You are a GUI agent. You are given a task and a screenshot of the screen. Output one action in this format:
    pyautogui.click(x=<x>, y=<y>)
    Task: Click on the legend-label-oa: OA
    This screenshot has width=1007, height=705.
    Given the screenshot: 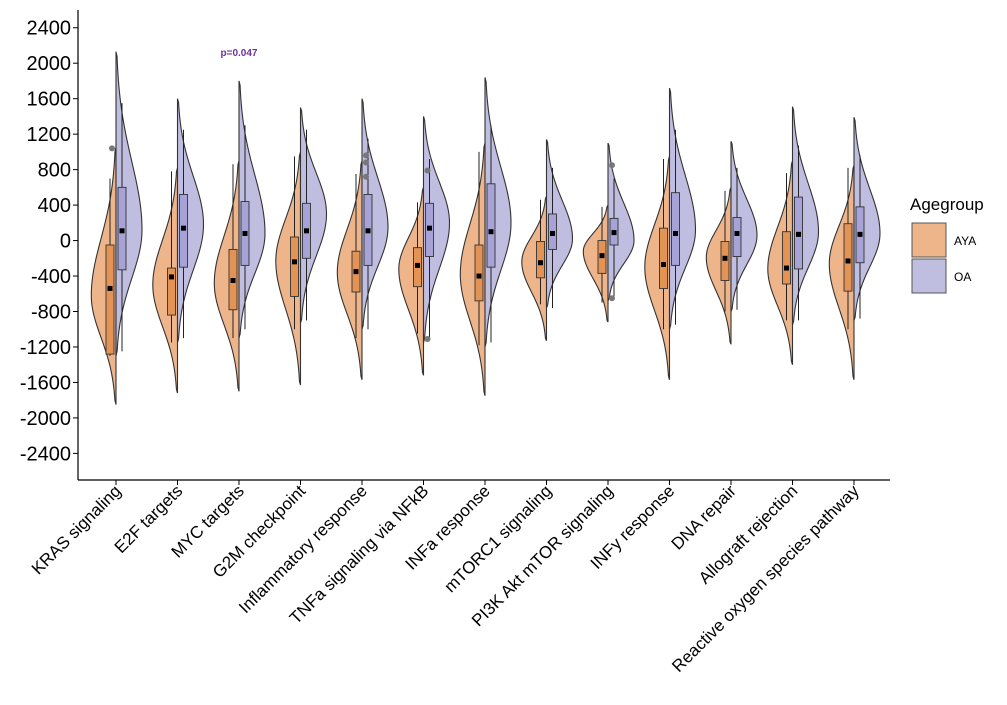 What is the action you would take?
    pyautogui.click(x=962, y=277)
    